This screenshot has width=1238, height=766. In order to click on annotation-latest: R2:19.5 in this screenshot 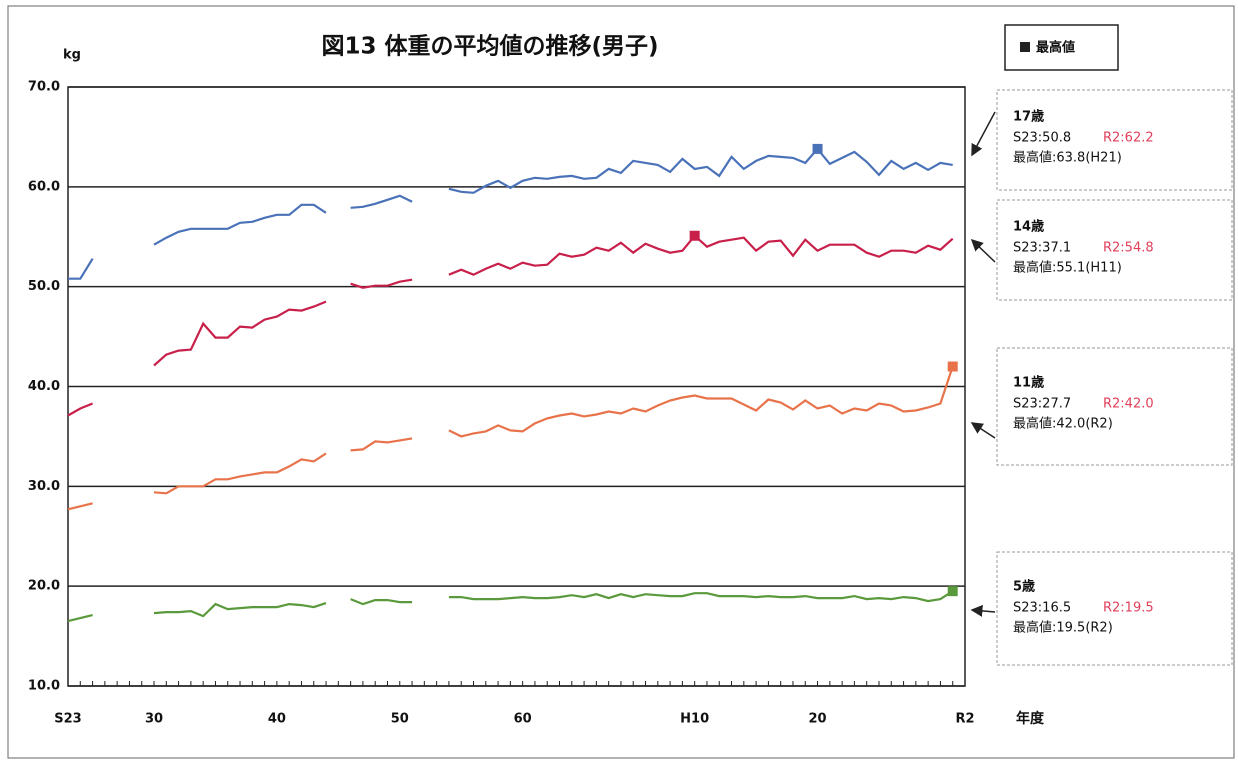, I will do `click(1128, 608)`.